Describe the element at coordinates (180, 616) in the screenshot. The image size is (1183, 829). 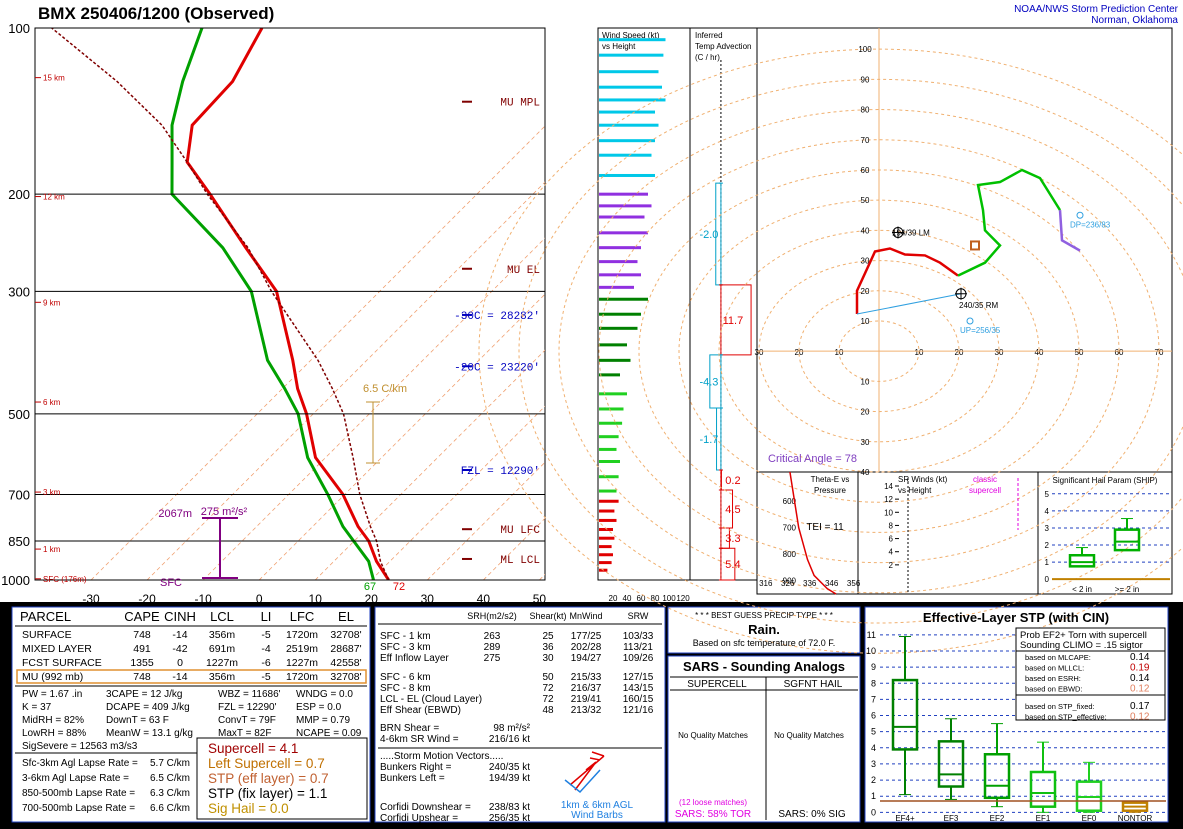
I see `table-header: CINH` at that location.